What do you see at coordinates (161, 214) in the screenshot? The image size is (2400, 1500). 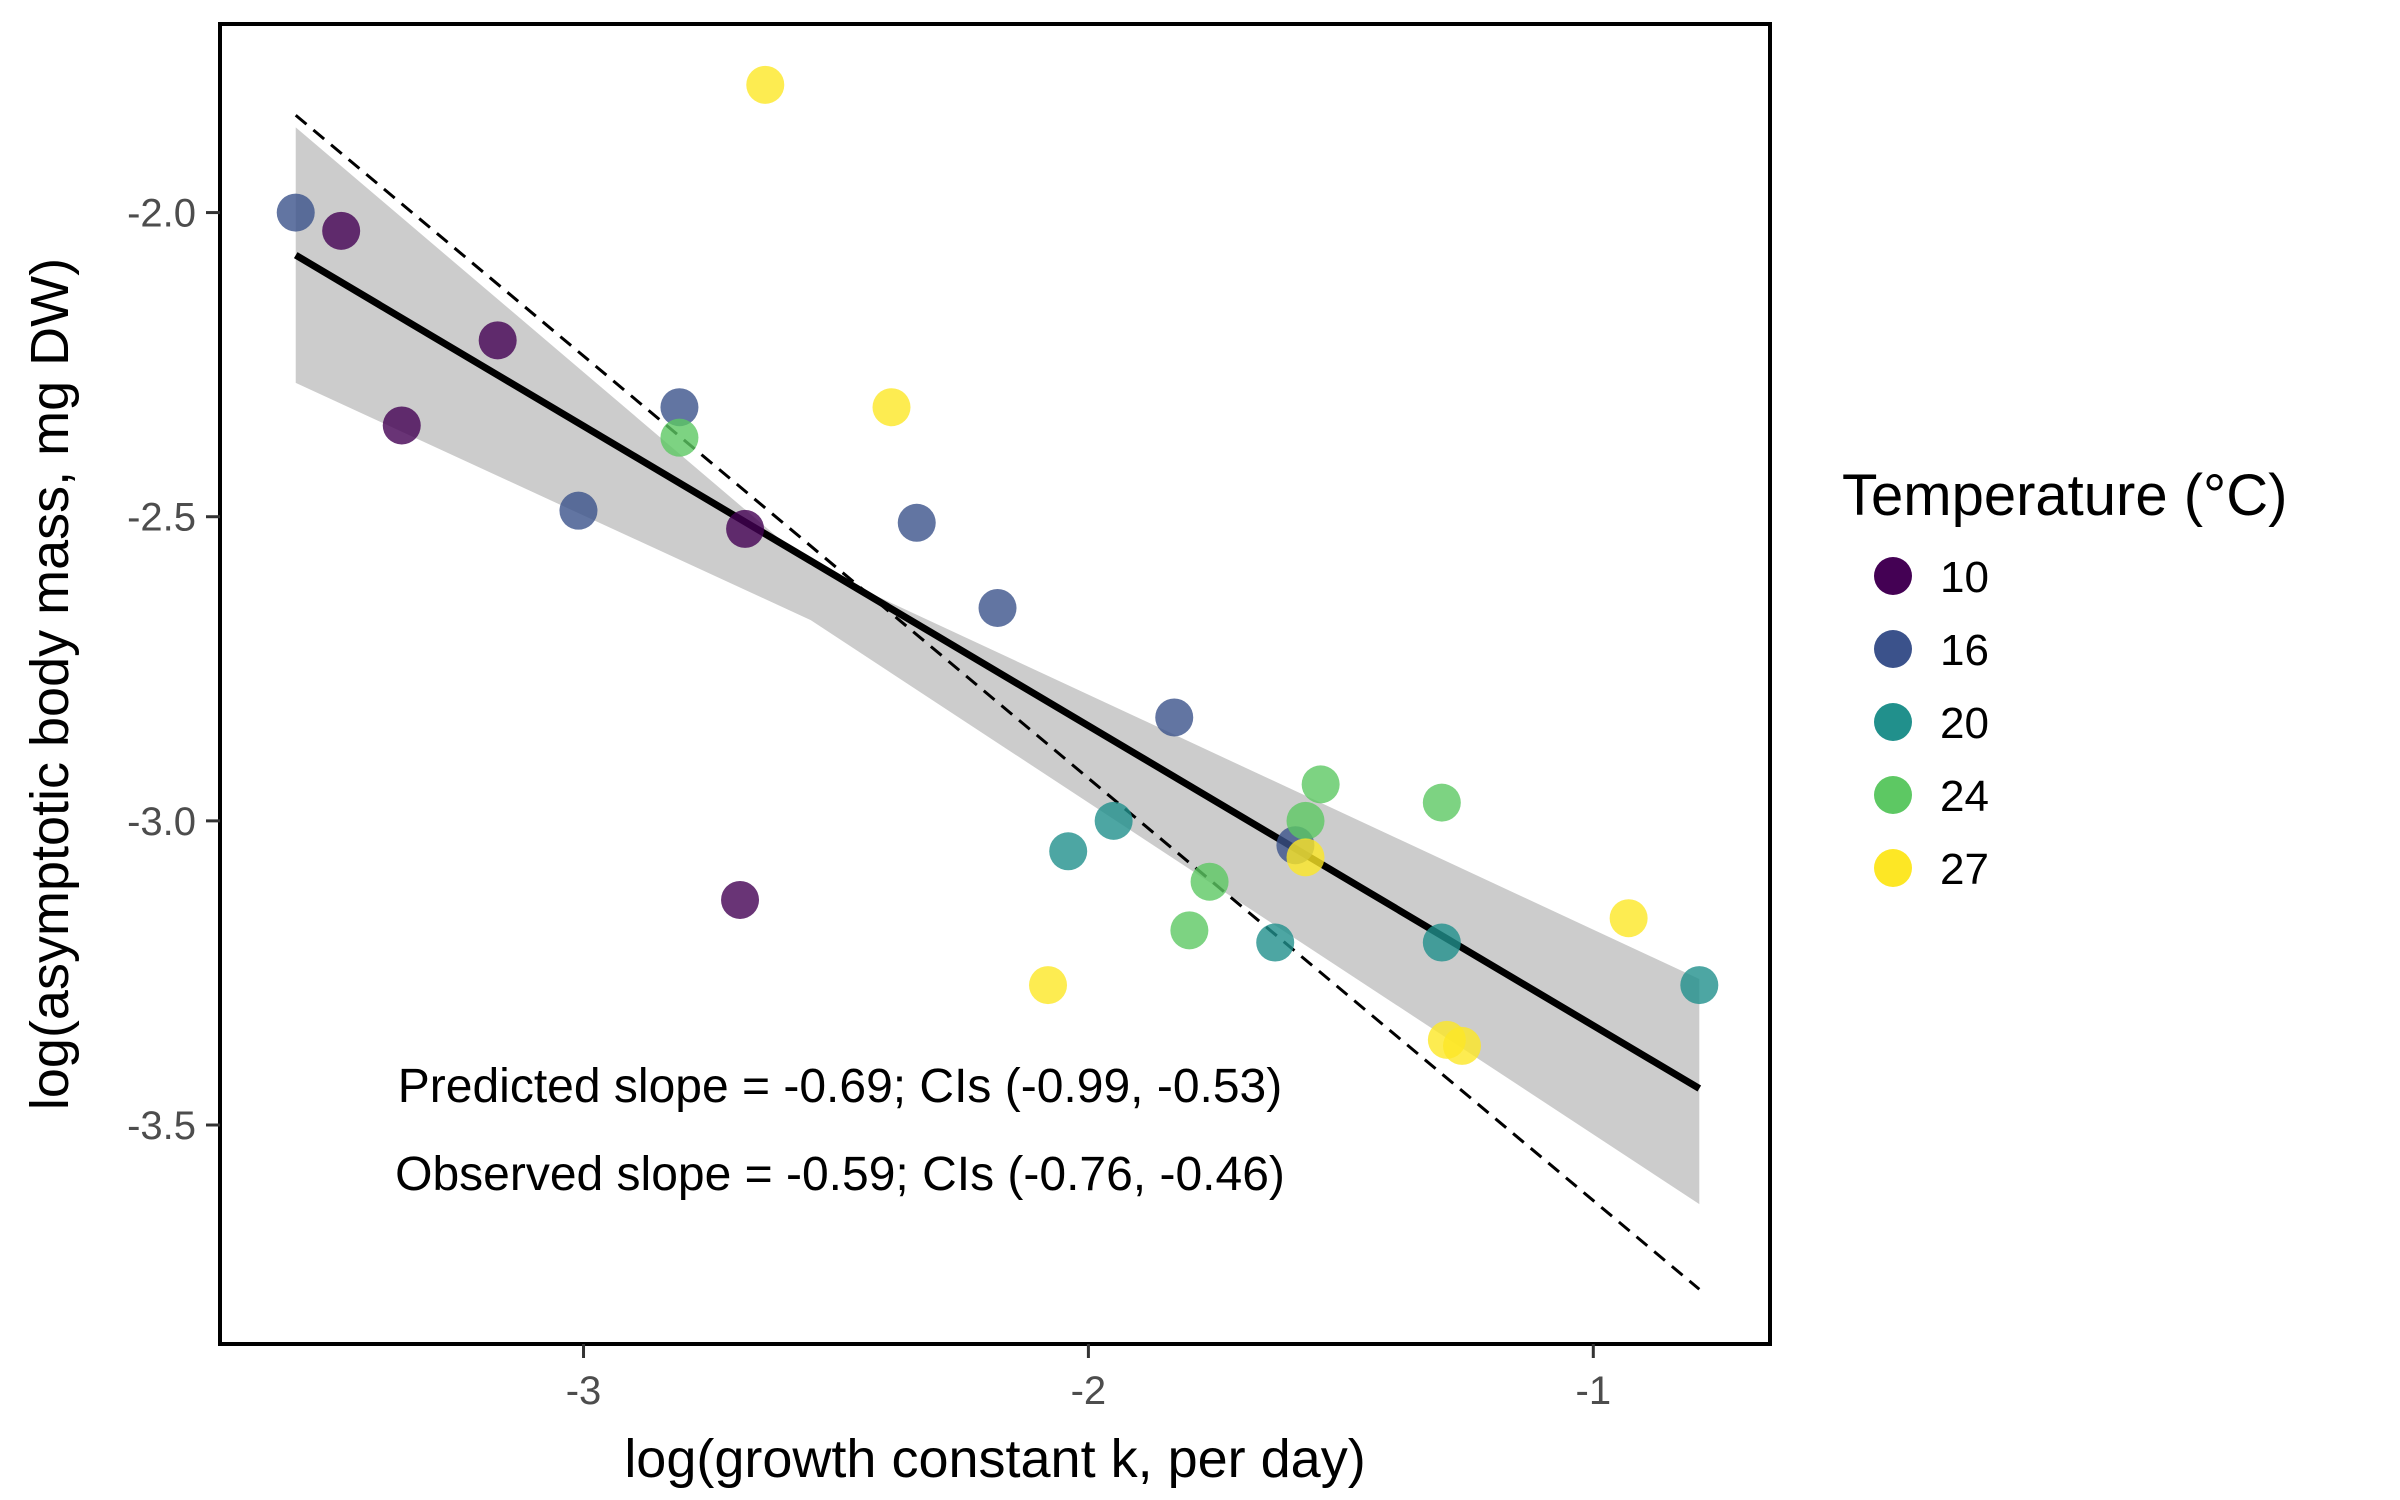 I see `y-tick-label: -2.0` at bounding box center [161, 214].